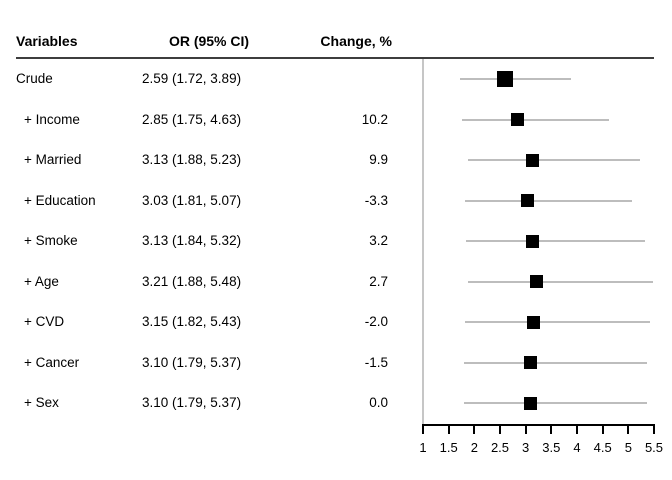 The width and height of the screenshot is (672, 480). What do you see at coordinates (52, 119) in the screenshot?
I see `row-variable-label: + Income` at bounding box center [52, 119].